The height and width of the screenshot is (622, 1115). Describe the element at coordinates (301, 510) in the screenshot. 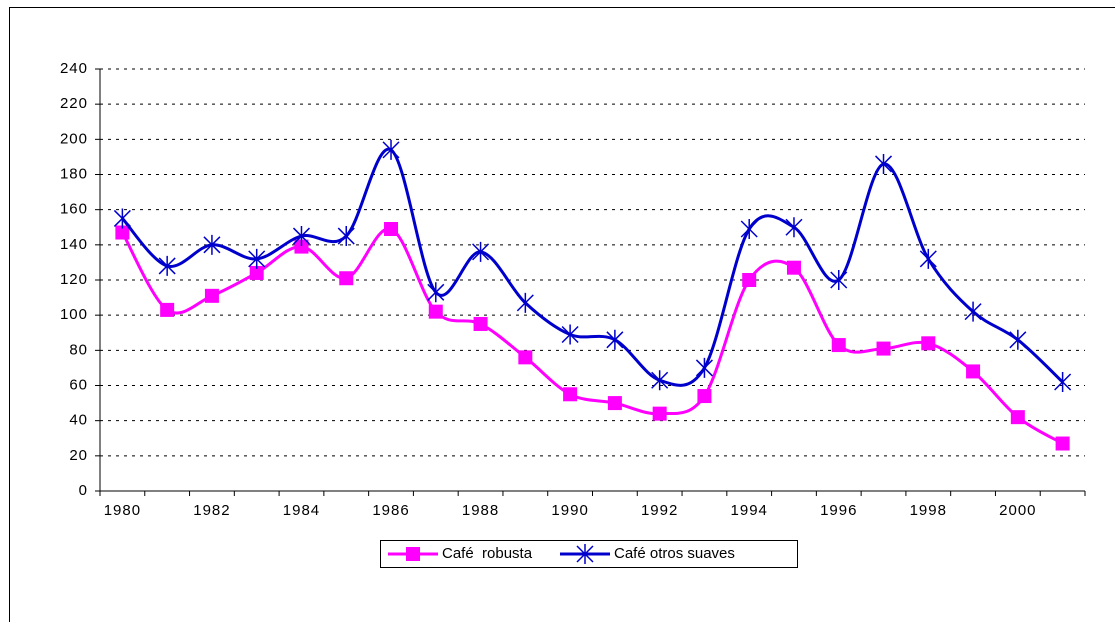

I see `x-tick-label: 1984` at that location.